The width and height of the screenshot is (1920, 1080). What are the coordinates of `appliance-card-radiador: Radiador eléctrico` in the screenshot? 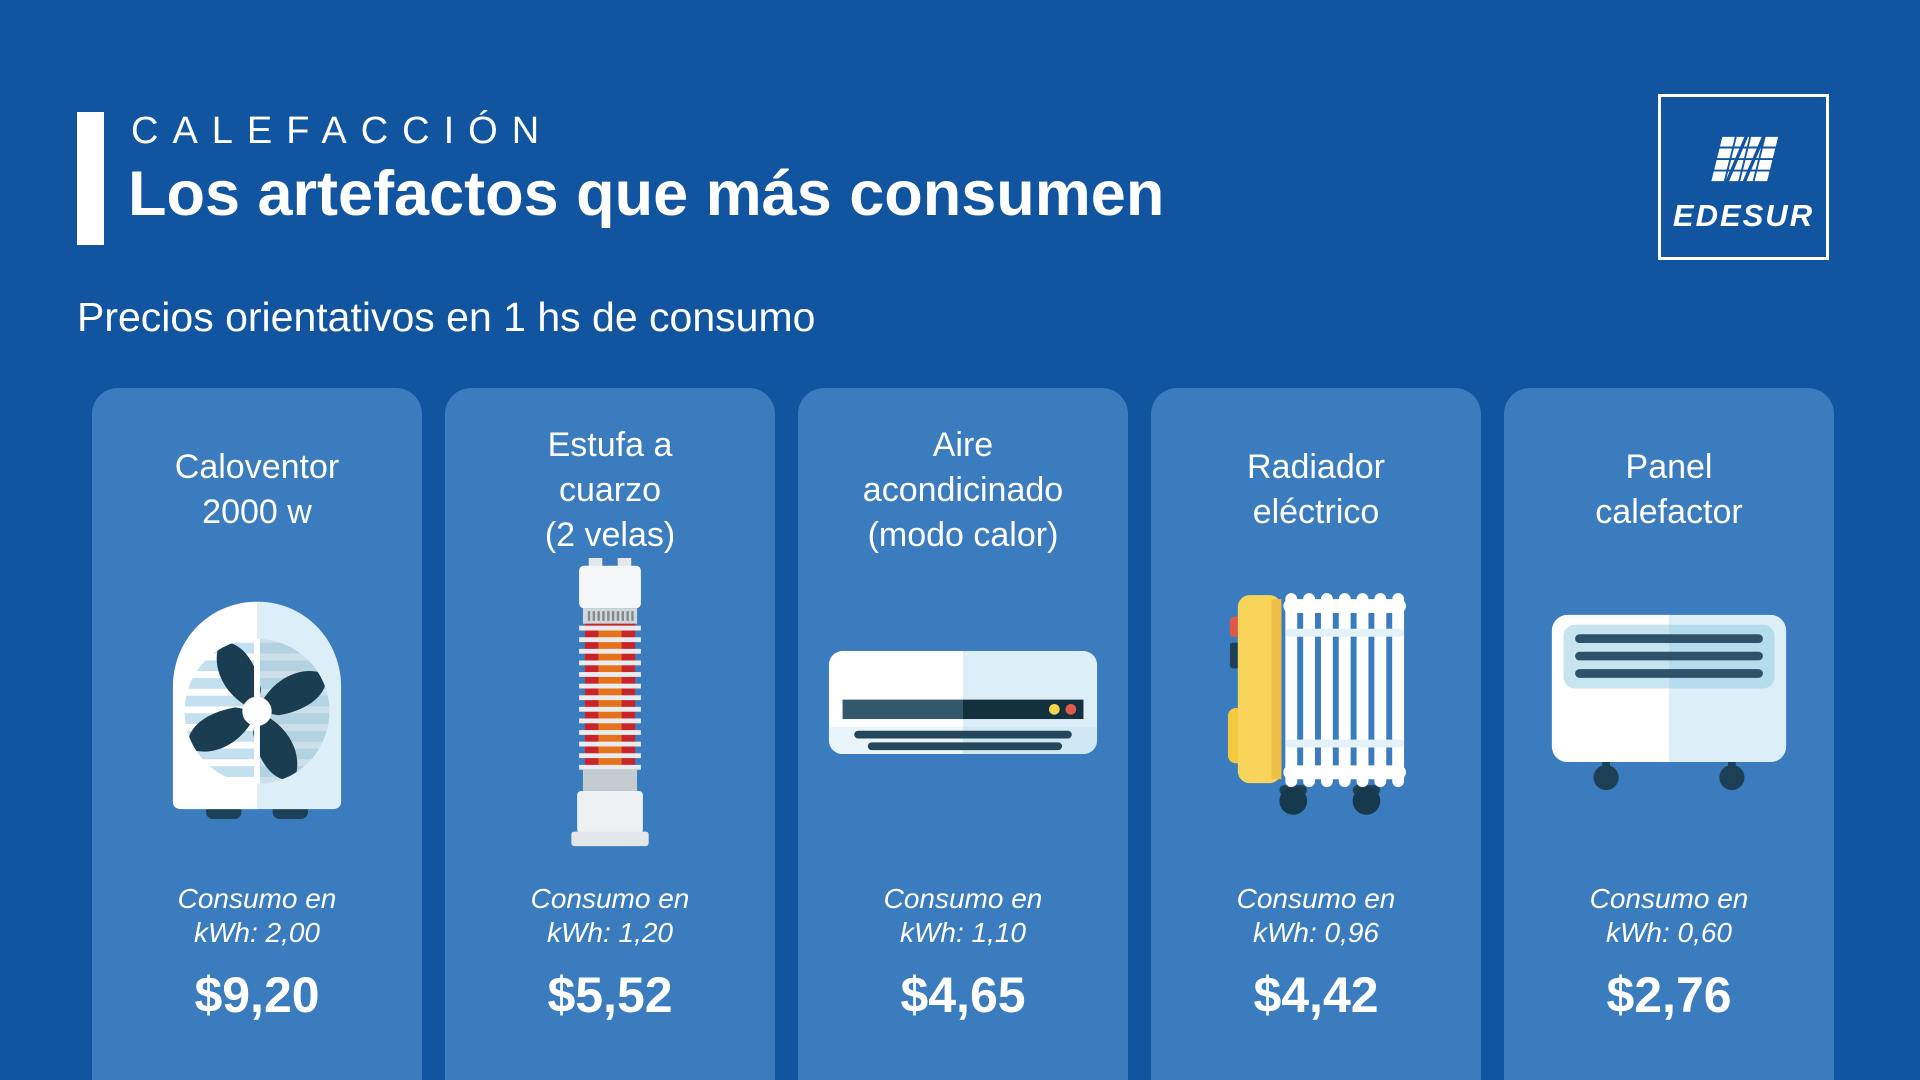 It's located at (1316, 734).